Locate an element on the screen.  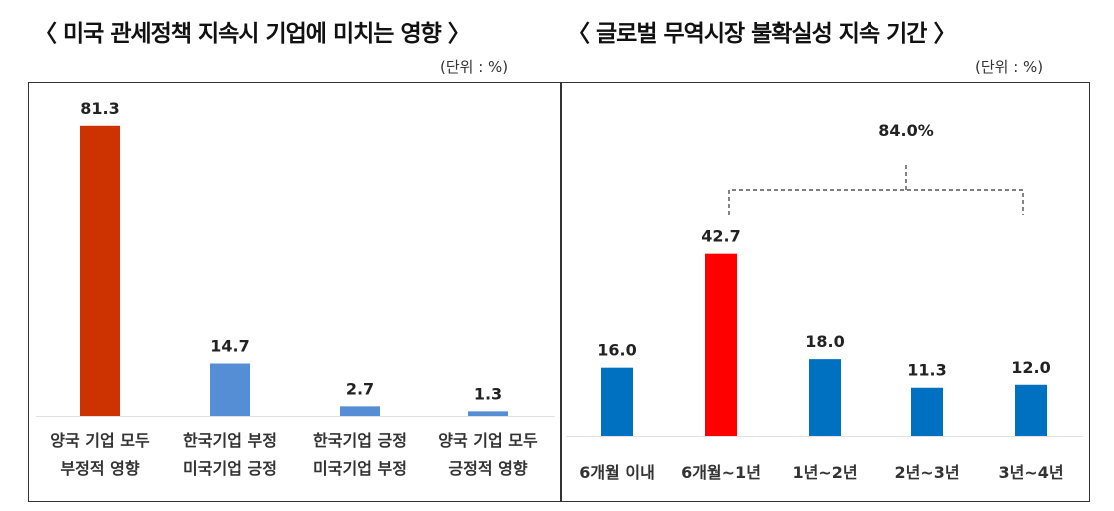
data-label: 11.3 is located at coordinates (926, 370).